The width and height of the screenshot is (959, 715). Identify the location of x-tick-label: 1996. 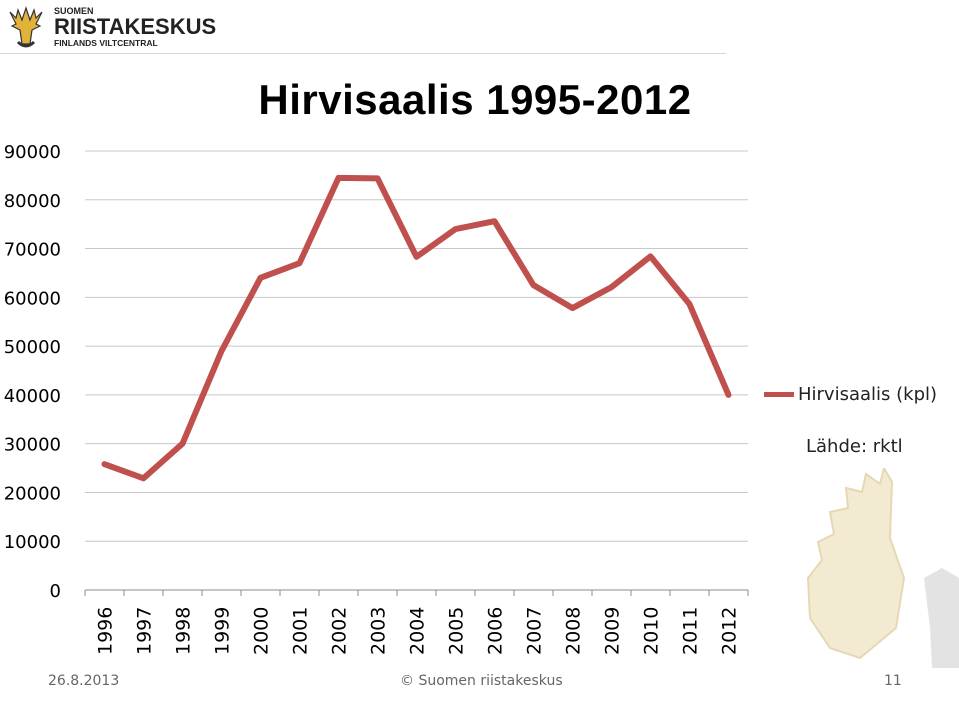
(106, 631).